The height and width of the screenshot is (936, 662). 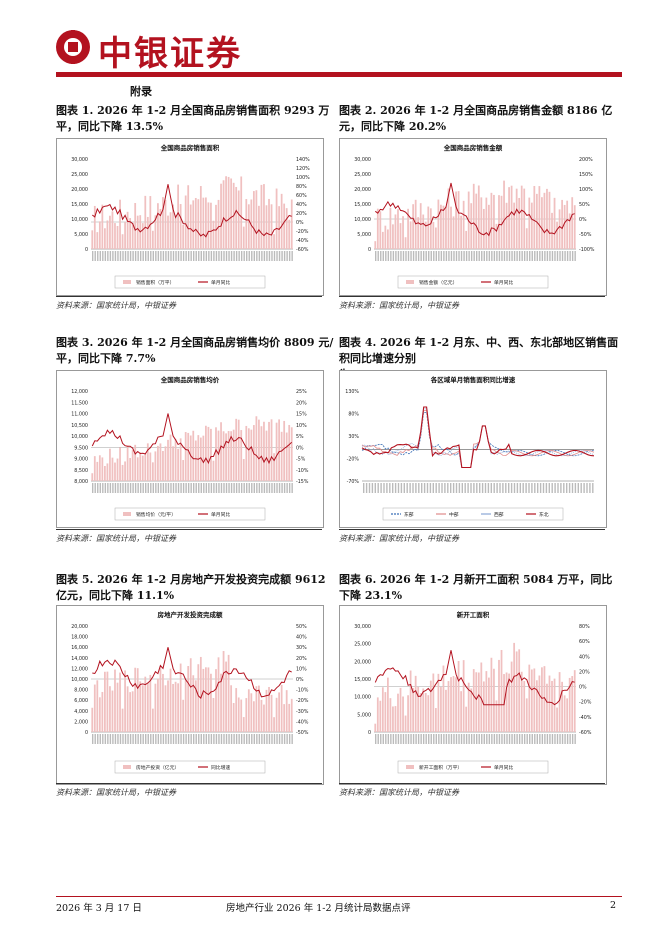 I want to click on right-tick-label: 130%, so click(x=352, y=392).